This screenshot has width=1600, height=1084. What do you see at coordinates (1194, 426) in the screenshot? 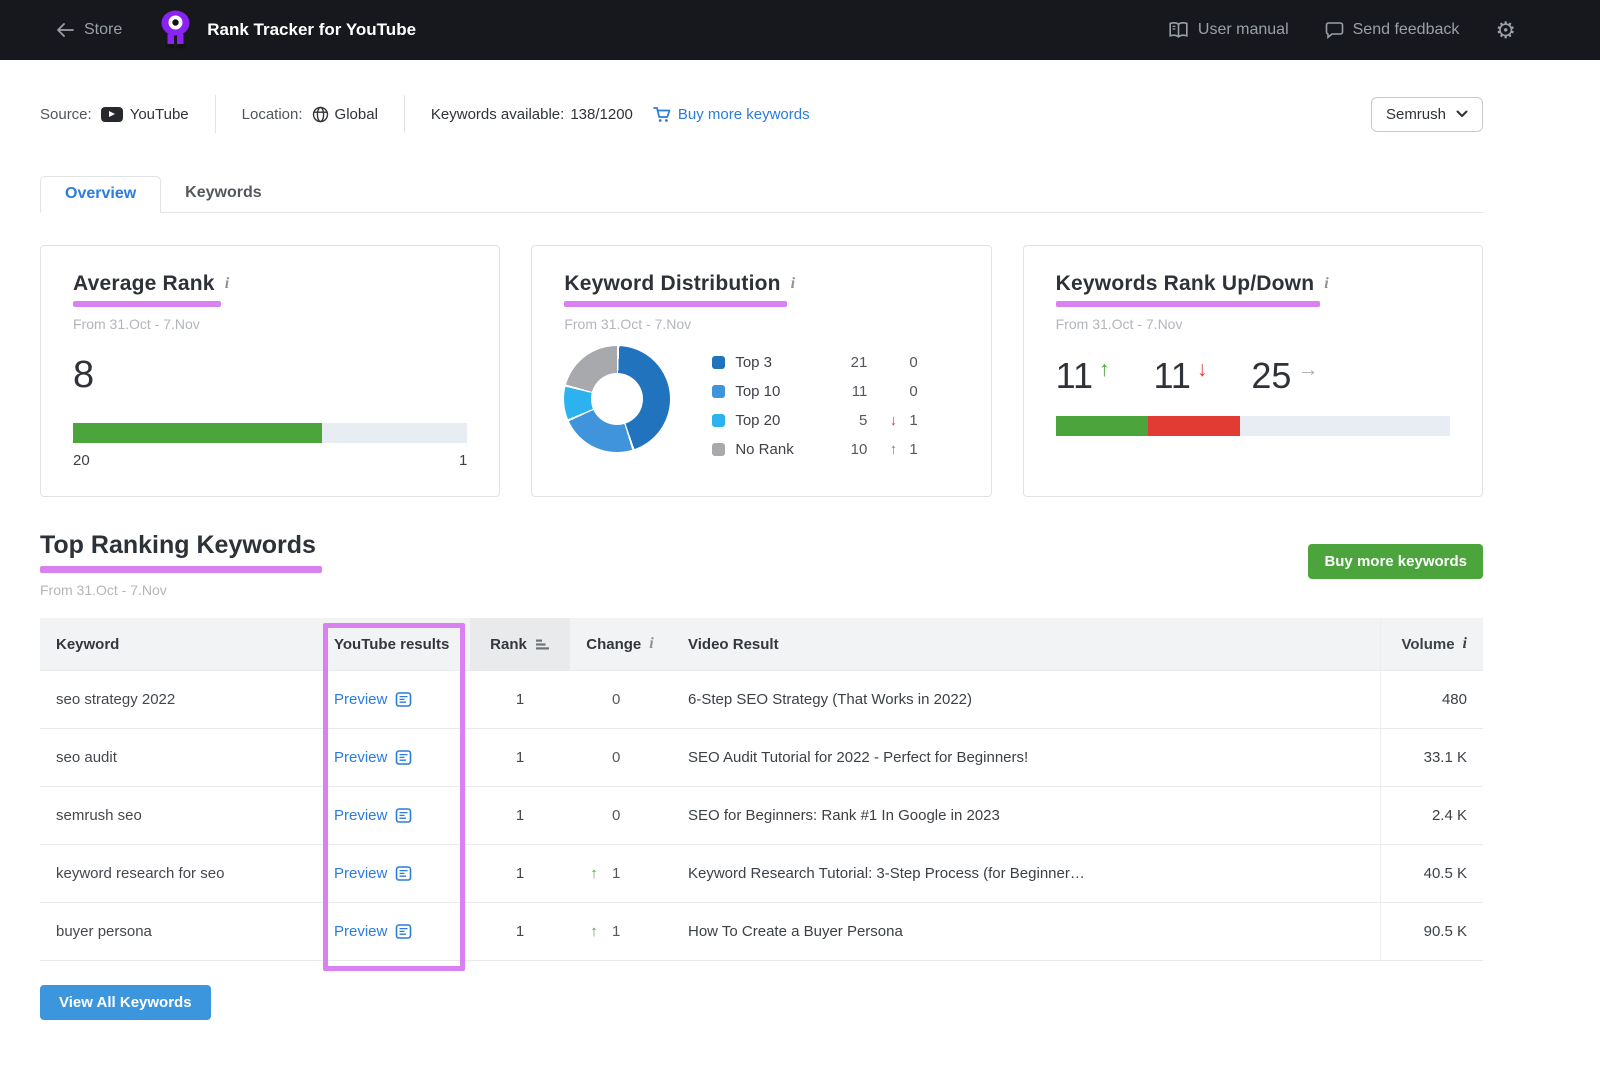
I see `bar-segment-down` at bounding box center [1194, 426].